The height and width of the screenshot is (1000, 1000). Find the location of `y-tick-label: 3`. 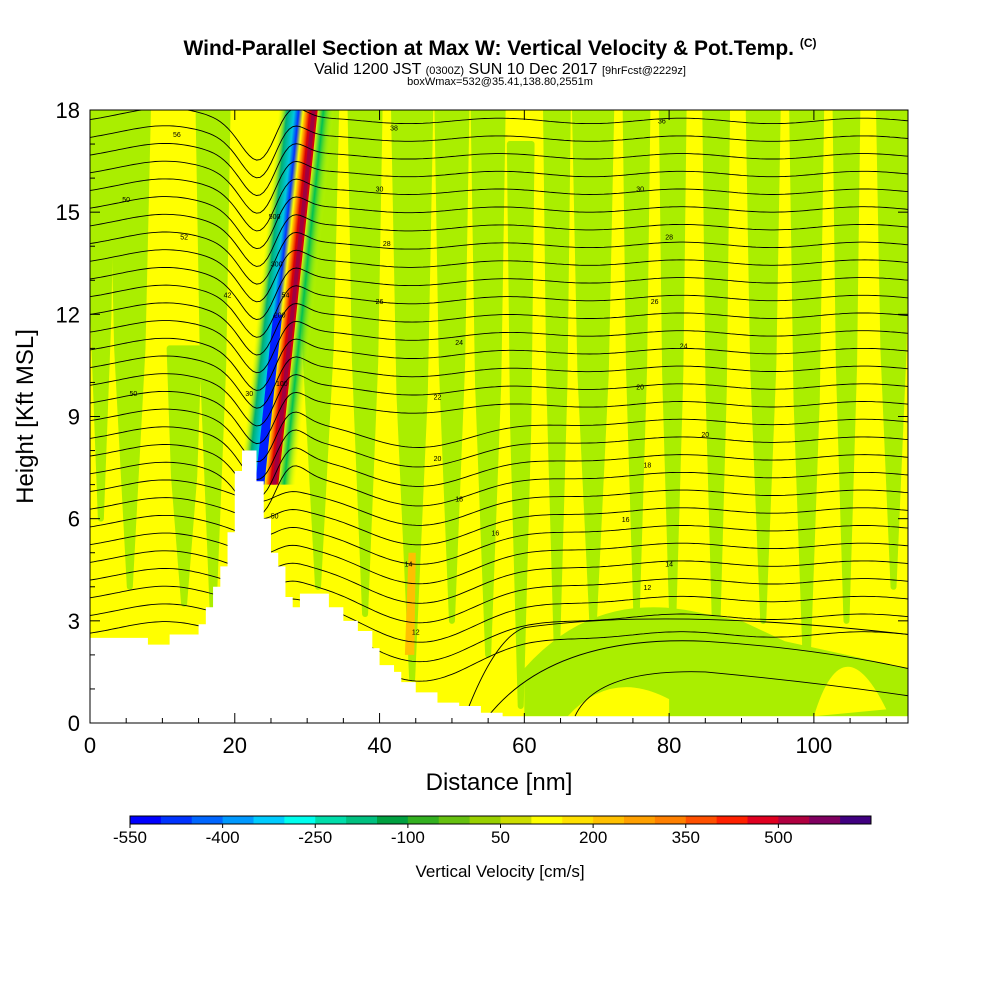

y-tick-label: 3 is located at coordinates (74, 621).